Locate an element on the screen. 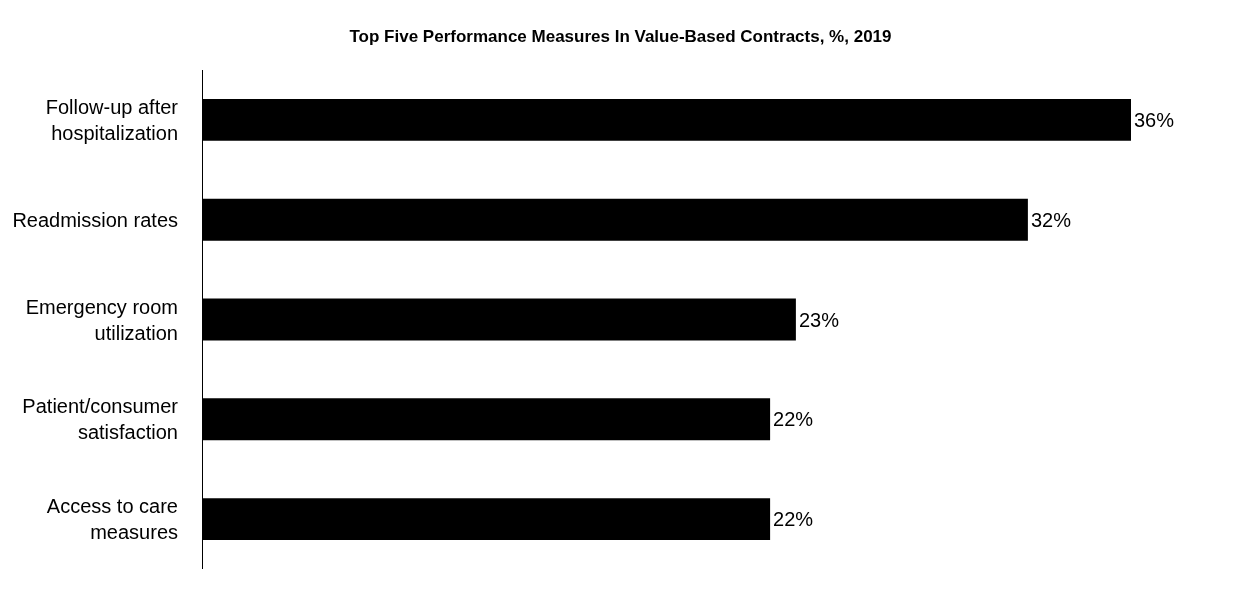 The height and width of the screenshot is (609, 1241). y-tick-label: Patient/consumer satisfaction is located at coordinates (100, 419).